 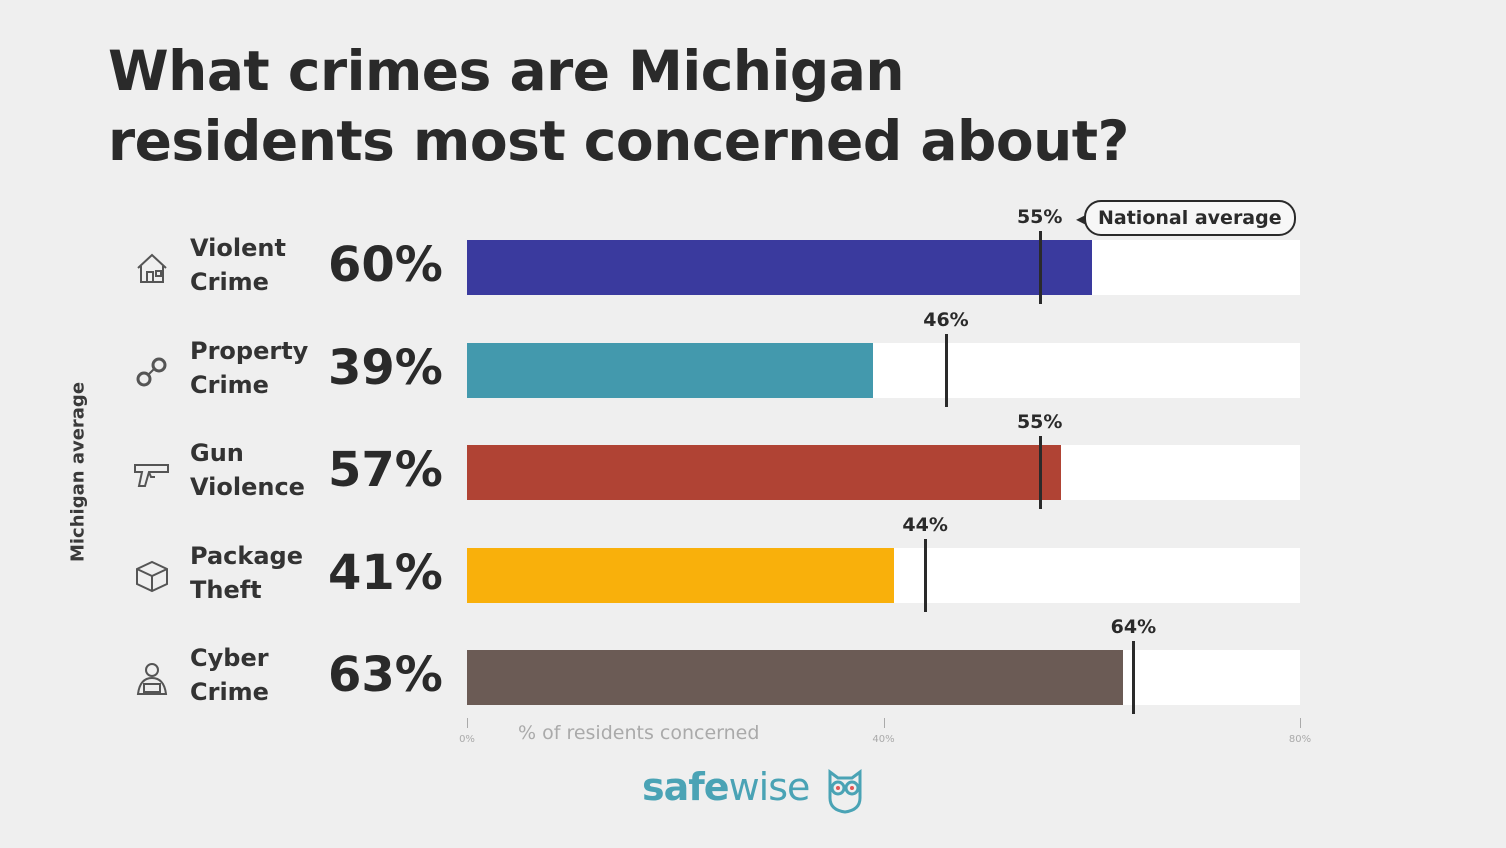 I want to click on category-label-line: Theft, so click(x=226, y=589).